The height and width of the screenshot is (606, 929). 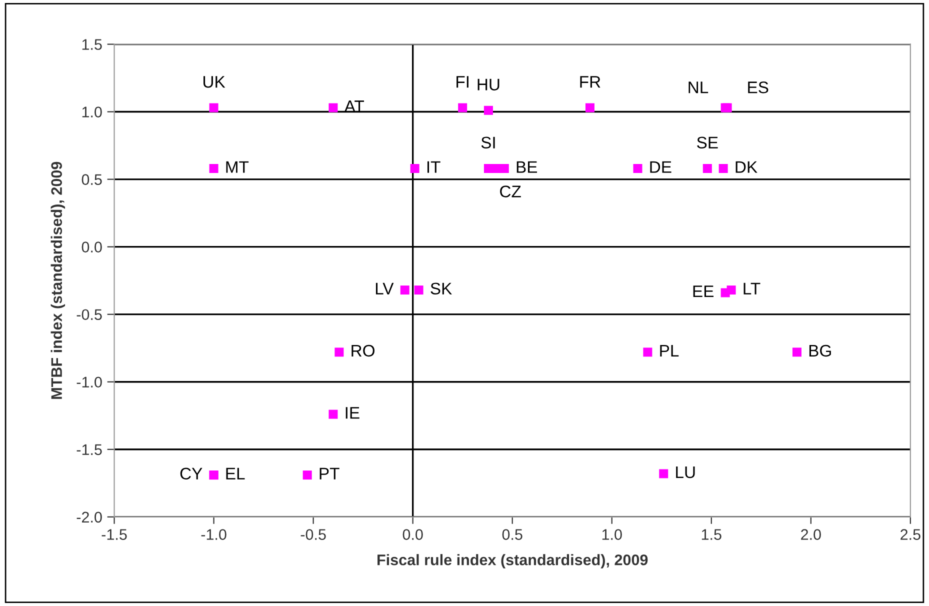 What do you see at coordinates (114, 534) in the screenshot?
I see `x-tick-label: -1.5` at bounding box center [114, 534].